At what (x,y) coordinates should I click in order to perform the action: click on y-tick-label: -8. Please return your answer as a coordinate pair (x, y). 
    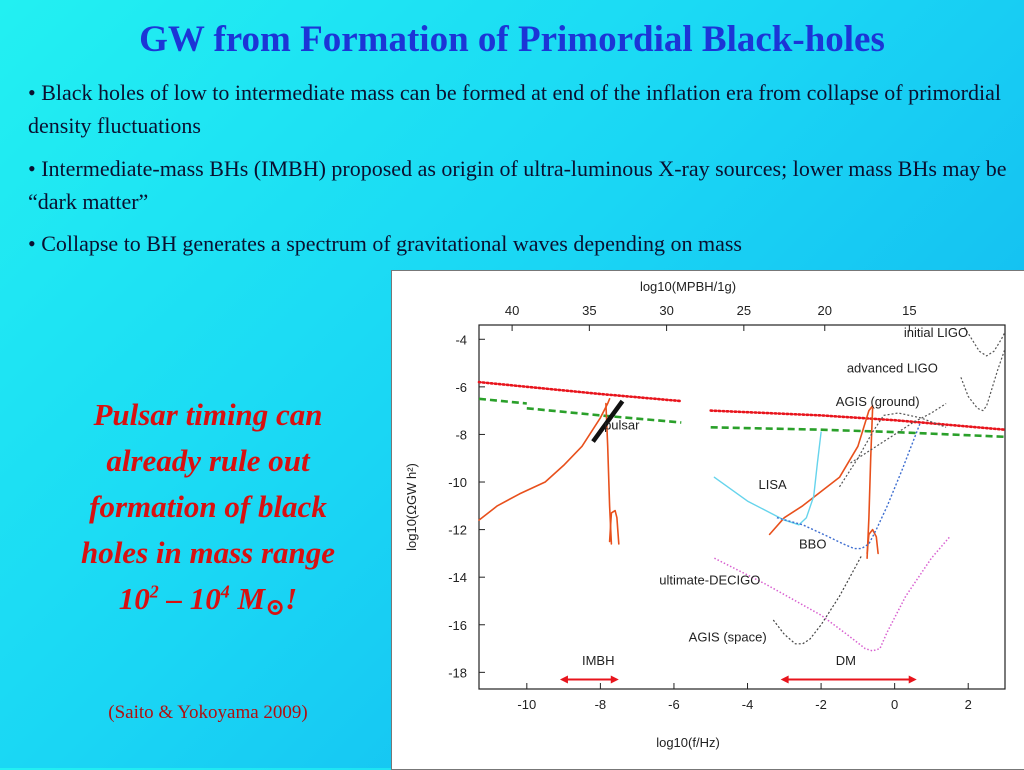
    Looking at the image, I should click on (461, 434).